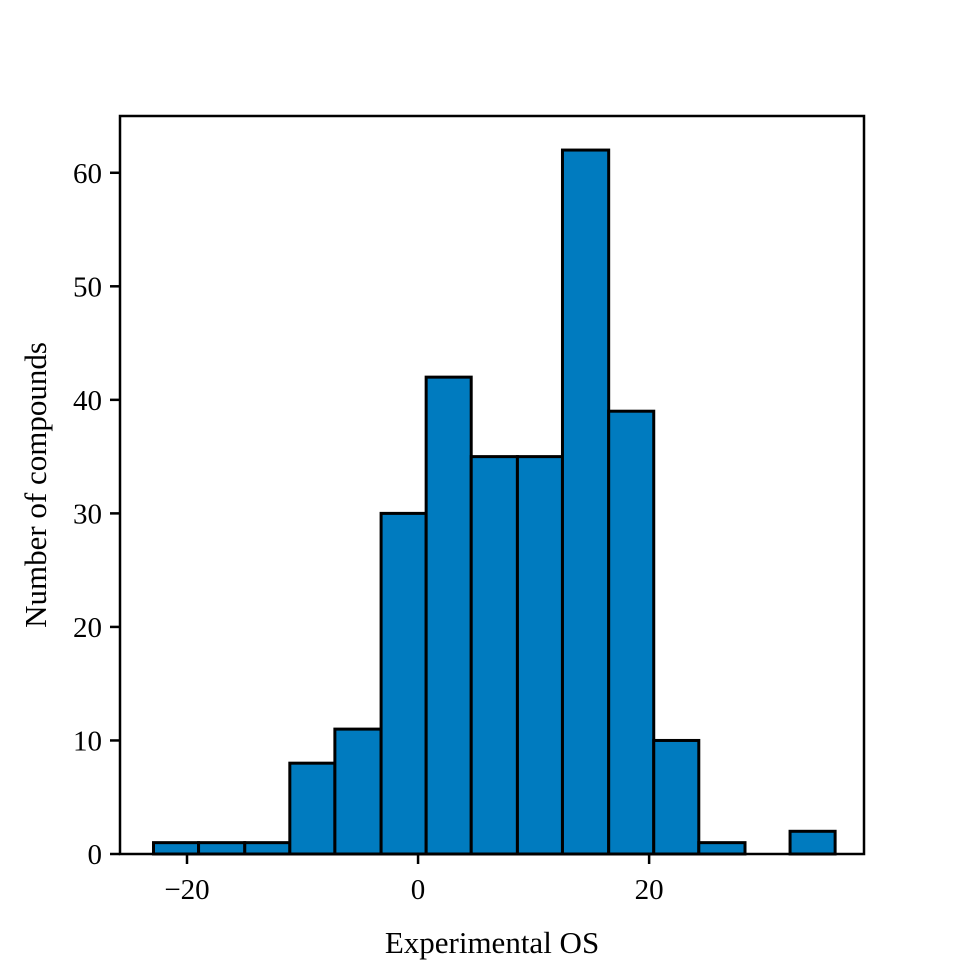 The height and width of the screenshot is (960, 960). What do you see at coordinates (87, 741) in the screenshot?
I see `y-tick-label: 10` at bounding box center [87, 741].